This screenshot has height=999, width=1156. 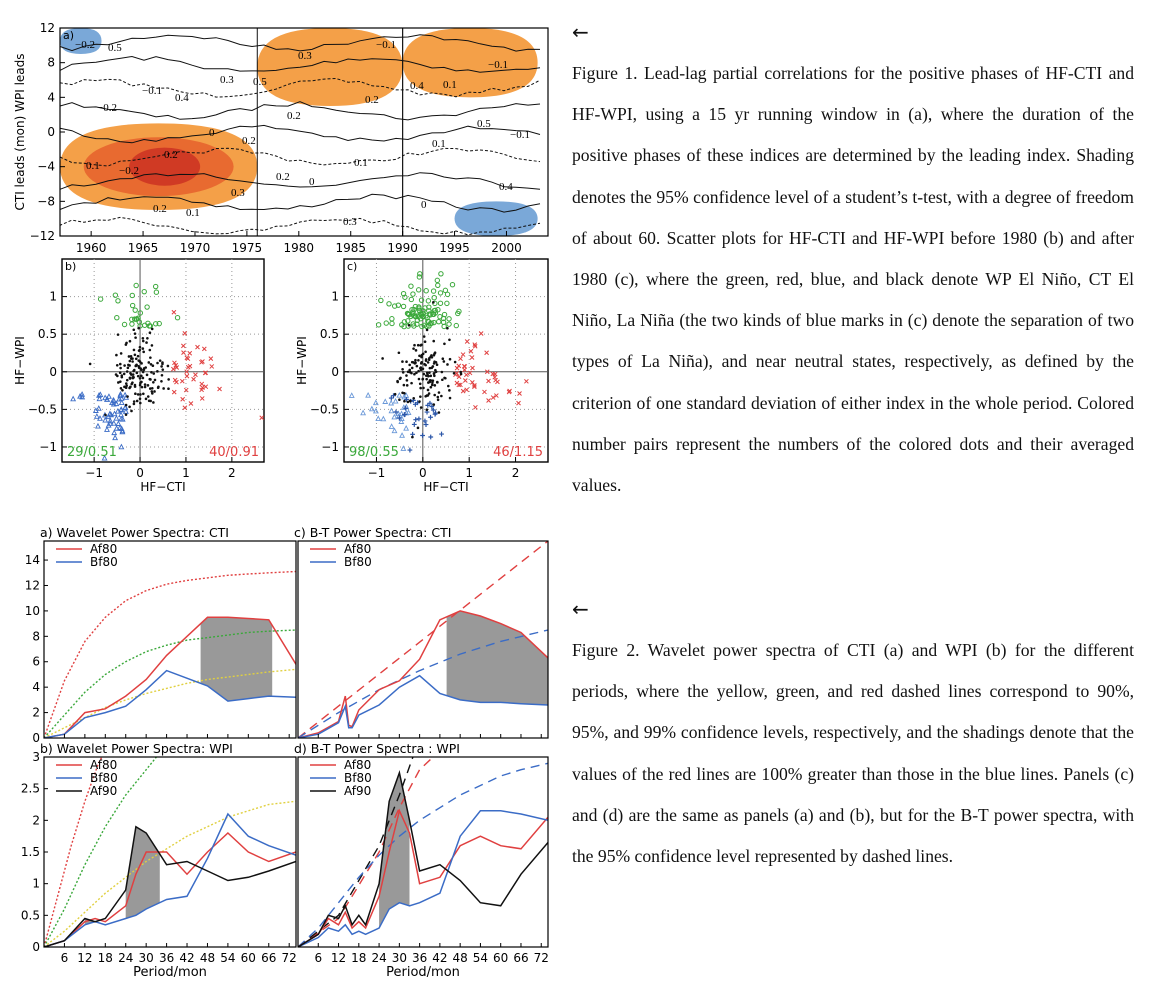 What do you see at coordinates (30, 852) in the screenshot?
I see `y-tick-label: 1.5` at bounding box center [30, 852].